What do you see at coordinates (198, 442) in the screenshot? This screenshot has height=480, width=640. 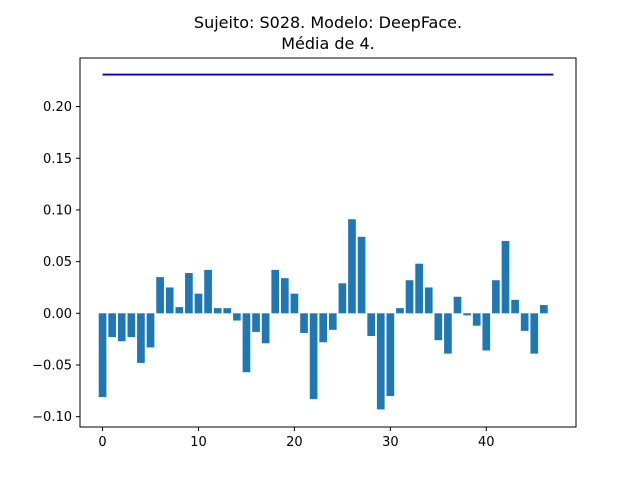 I see `x-tick-label: 10` at bounding box center [198, 442].